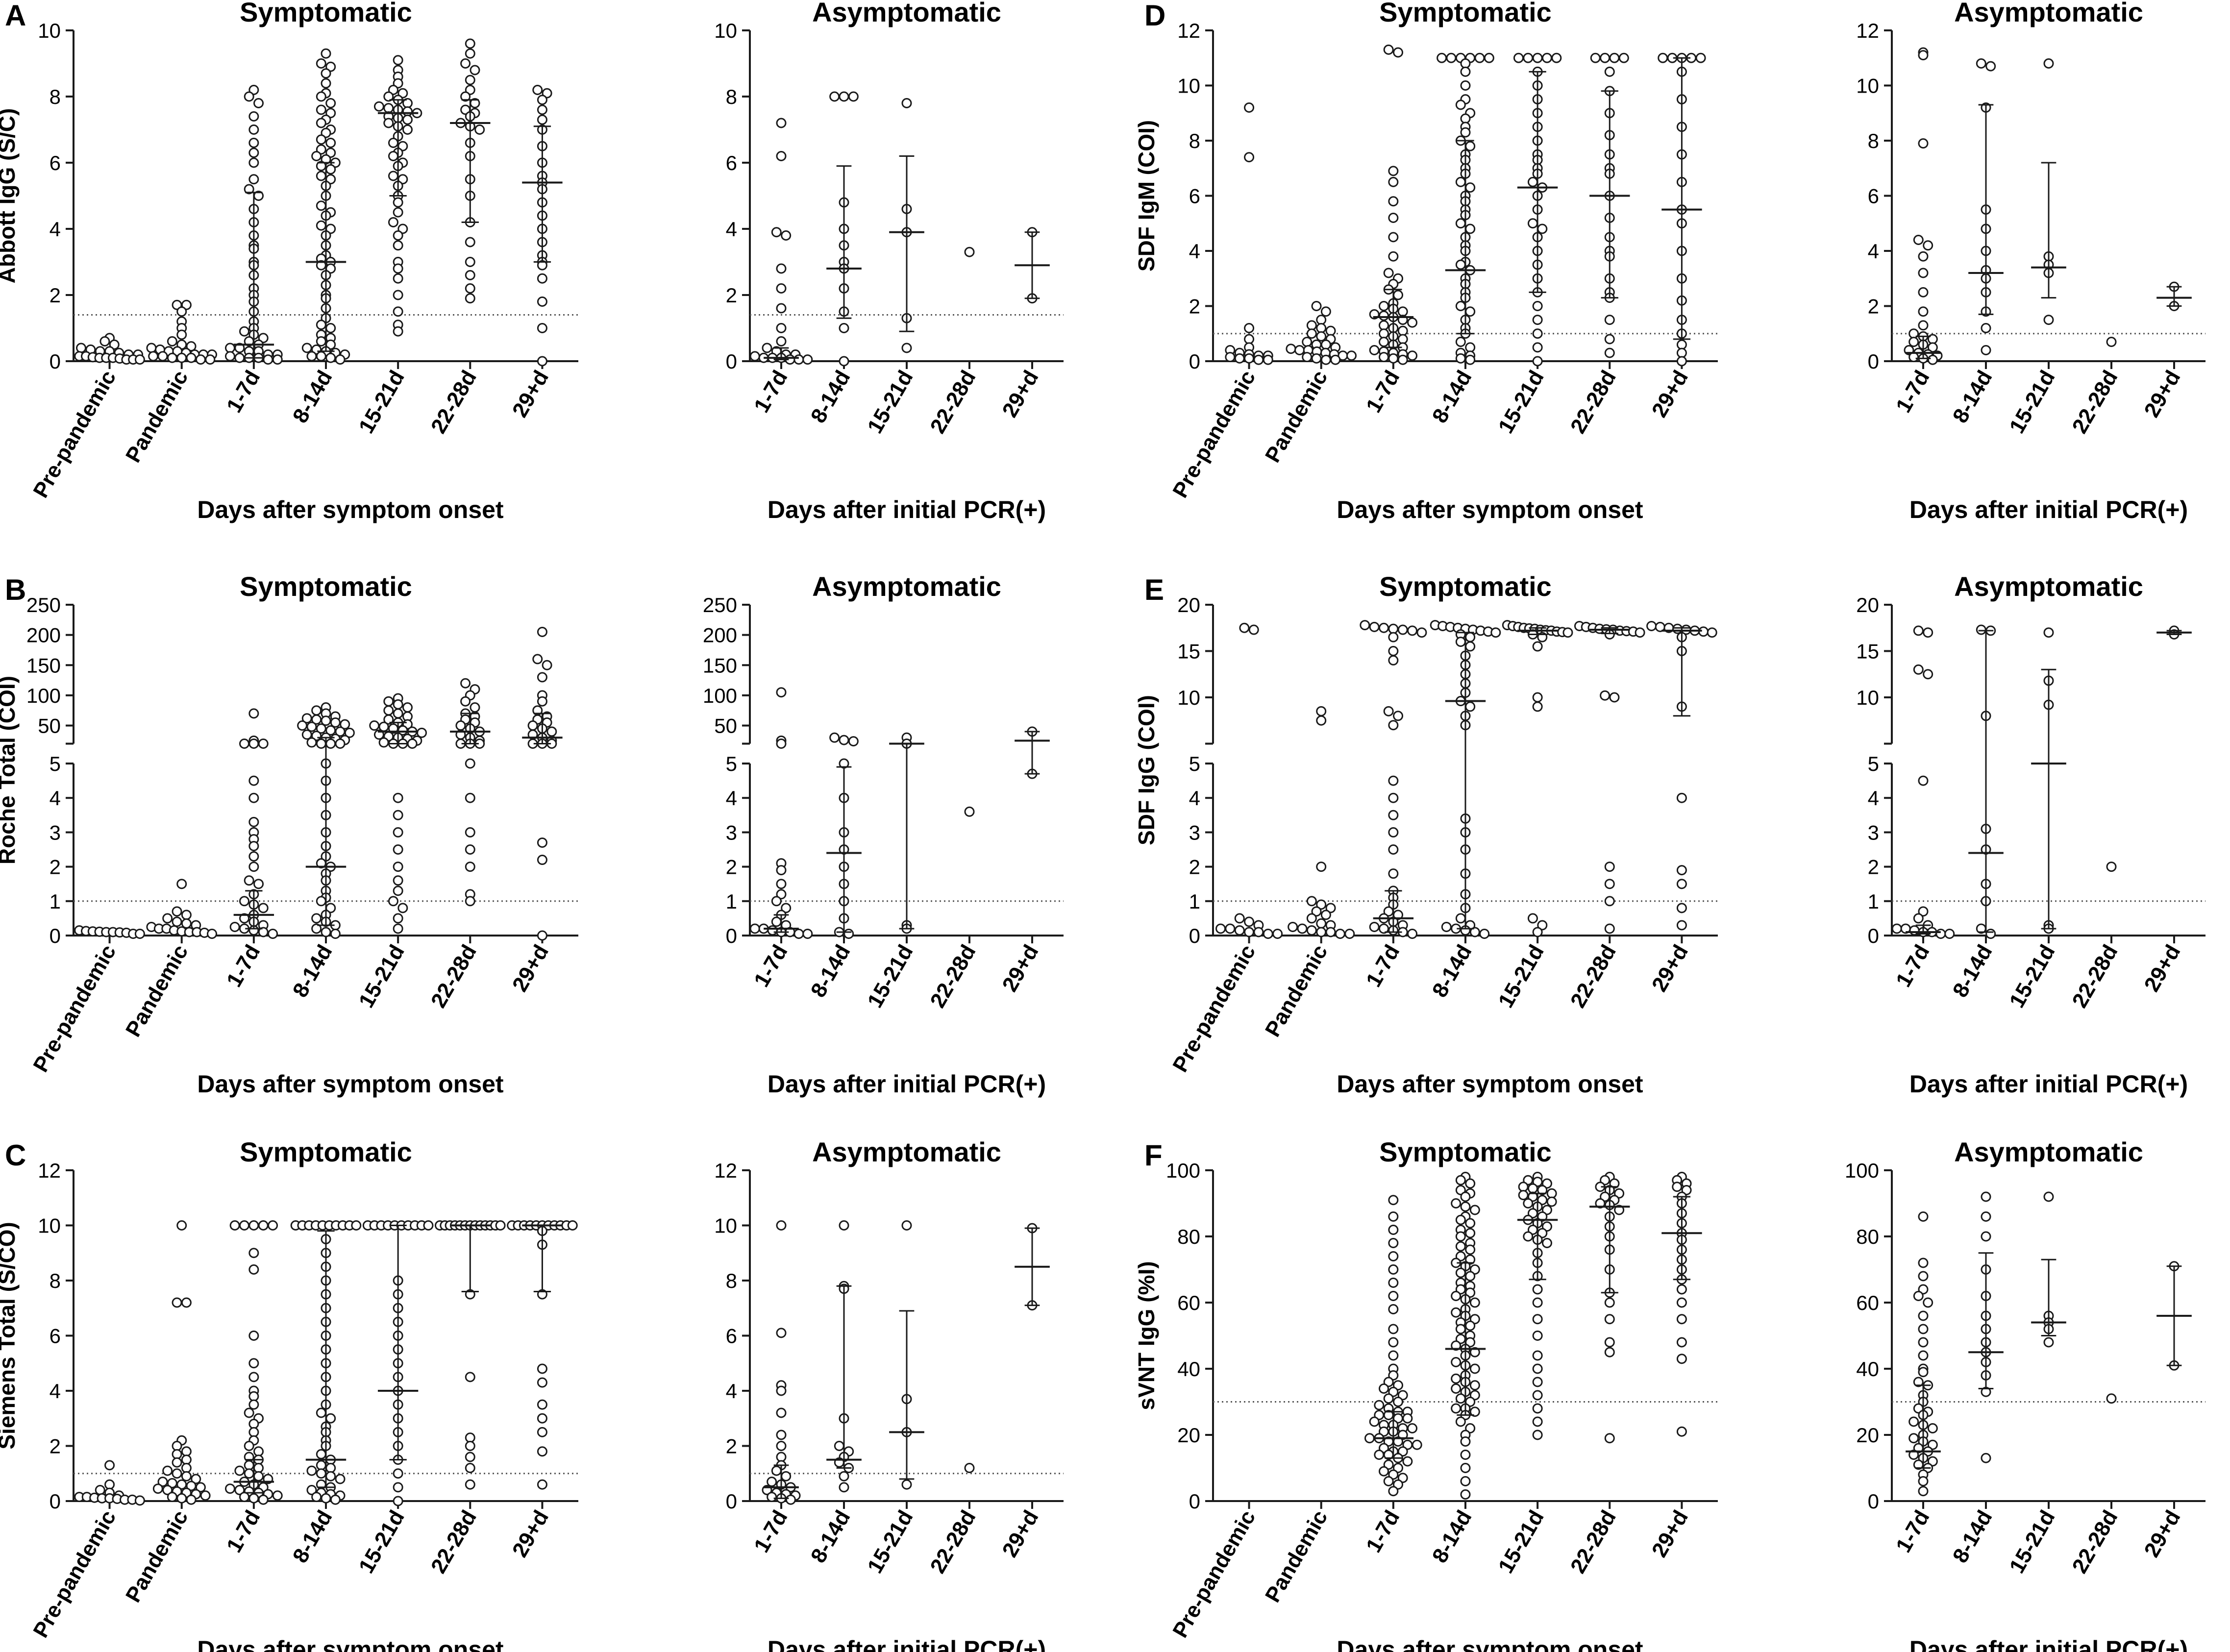 The height and width of the screenshot is (1652, 2230). Describe the element at coordinates (731, 162) in the screenshot. I see `y-tick-label: 6` at that location.